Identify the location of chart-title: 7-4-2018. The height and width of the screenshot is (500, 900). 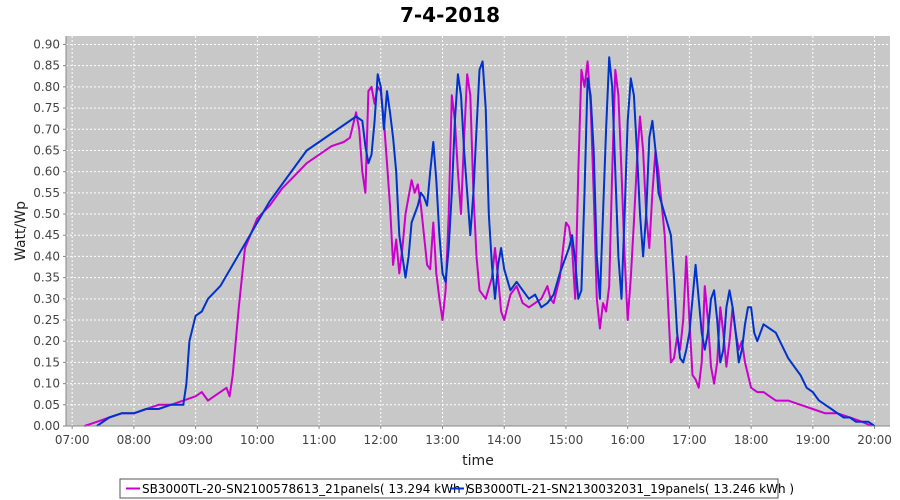
(450, 15).